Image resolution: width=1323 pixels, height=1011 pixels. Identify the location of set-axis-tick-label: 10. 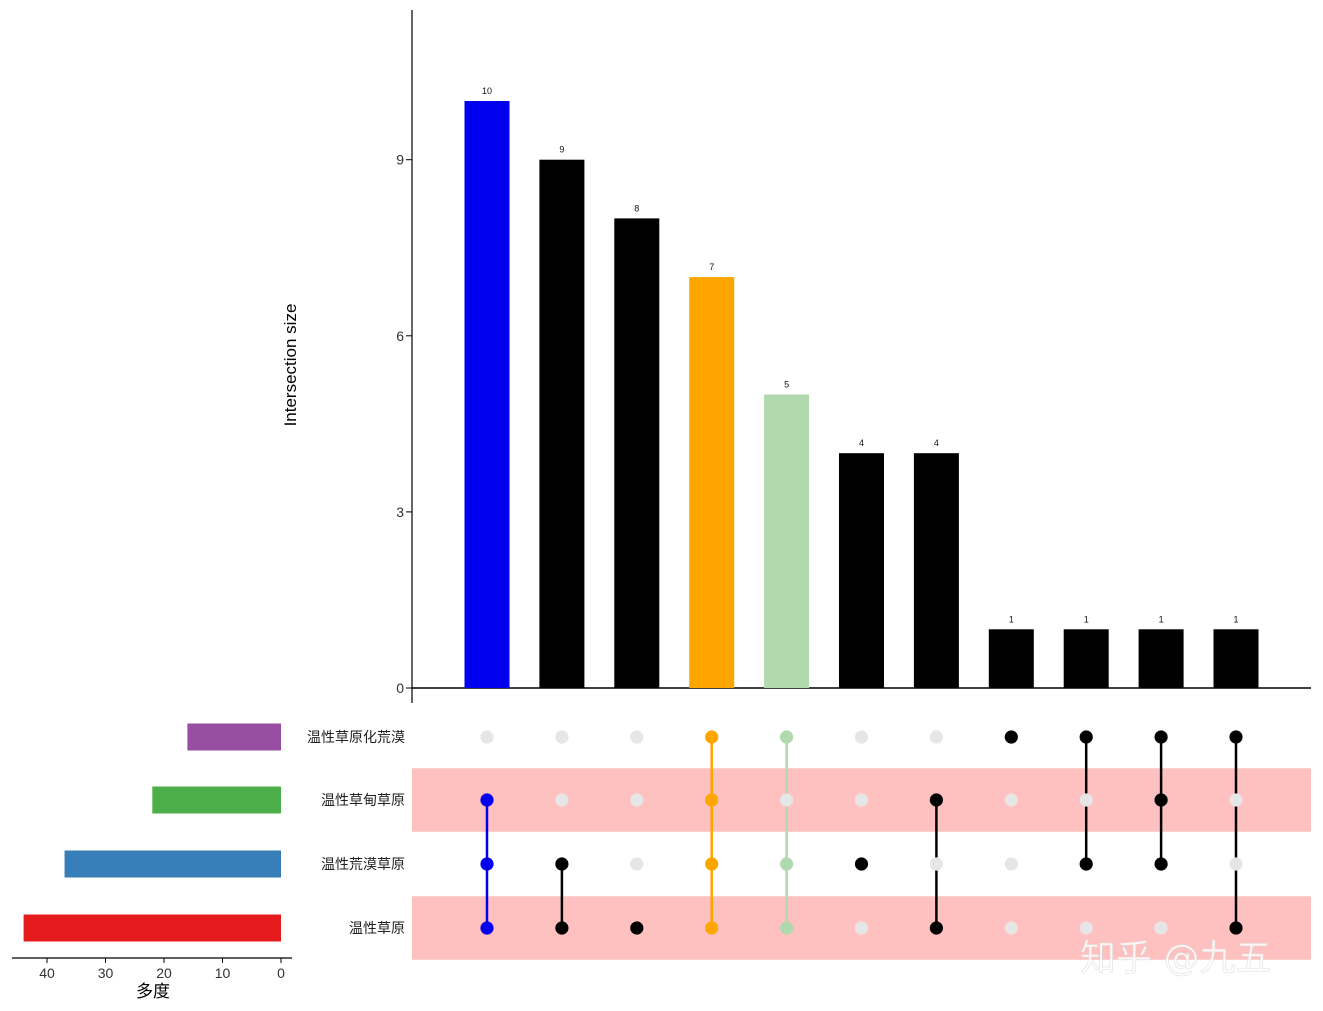
(223, 973).